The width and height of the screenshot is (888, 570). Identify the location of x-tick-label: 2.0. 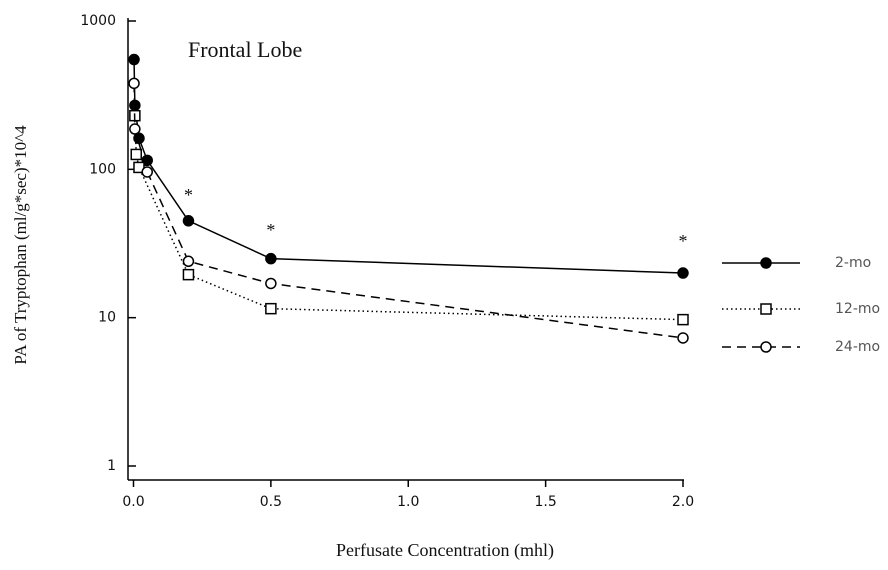
(683, 502).